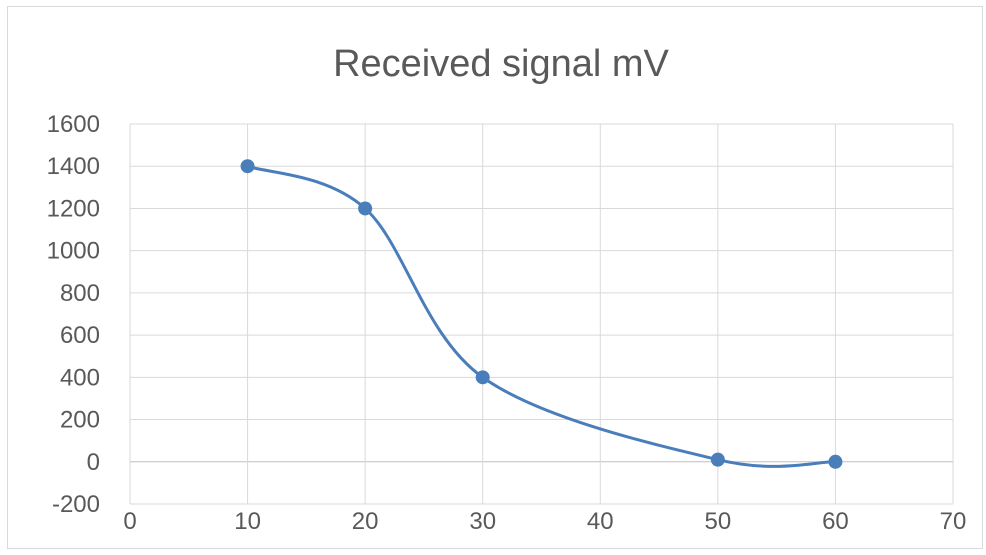 This screenshot has width=986, height=555. What do you see at coordinates (76, 504) in the screenshot?
I see `y-tick-label-0: -200` at bounding box center [76, 504].